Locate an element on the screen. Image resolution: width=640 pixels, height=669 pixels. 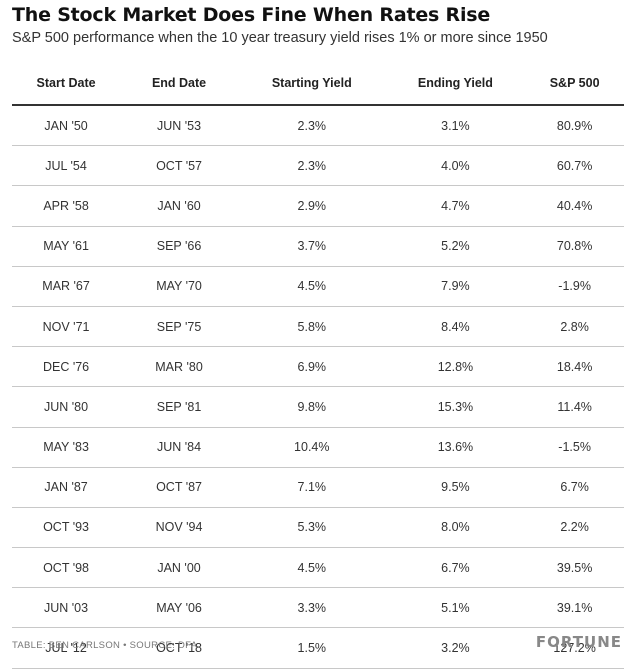
table-cell: 3.2% is located at coordinates (455, 648).